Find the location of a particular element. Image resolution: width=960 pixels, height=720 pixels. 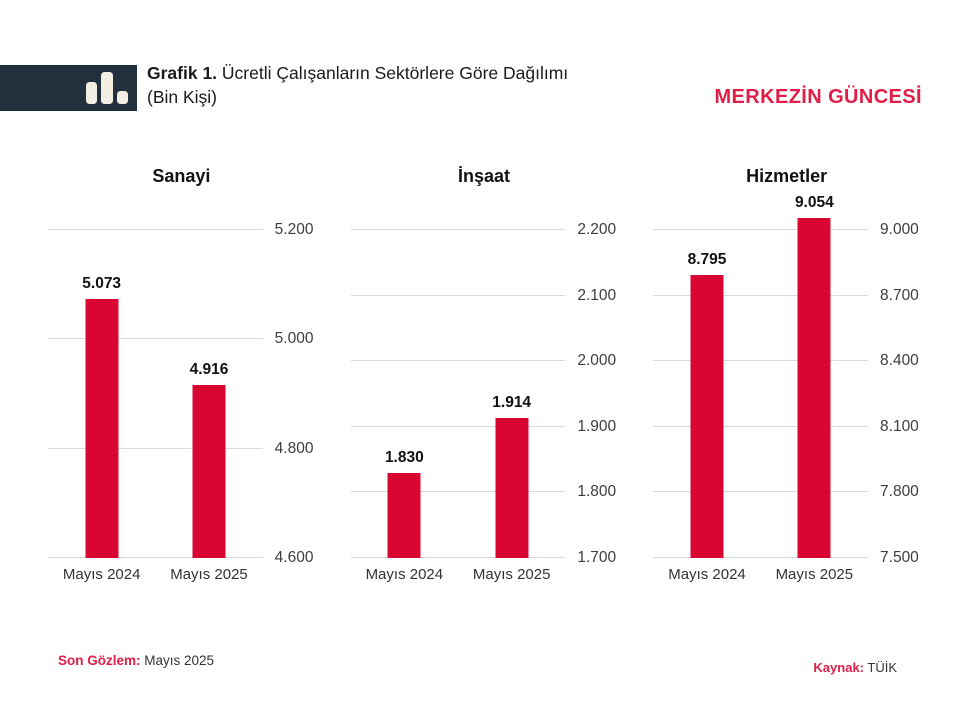

y-tick-label: 1.700 is located at coordinates (597, 557).